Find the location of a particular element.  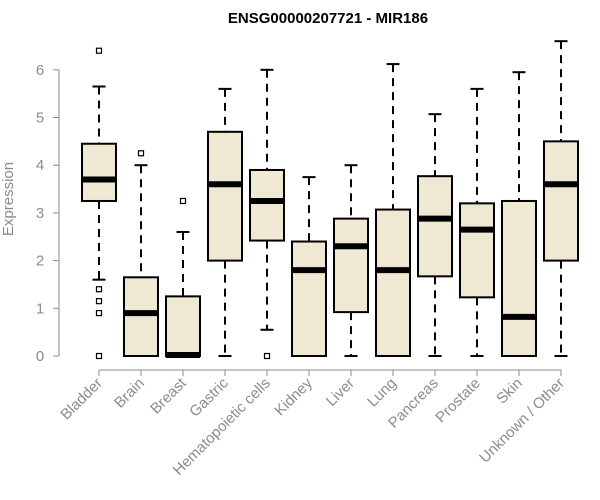

y-tick-label: 1 is located at coordinates (40, 308).